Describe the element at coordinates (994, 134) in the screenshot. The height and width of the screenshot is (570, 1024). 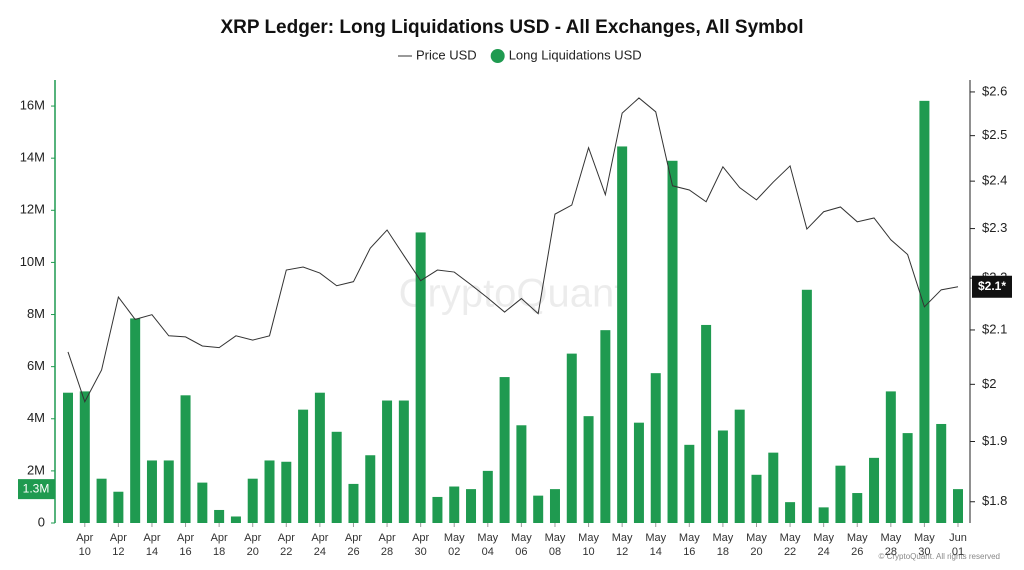
I see `y2-tick-label: $2.5` at that location.